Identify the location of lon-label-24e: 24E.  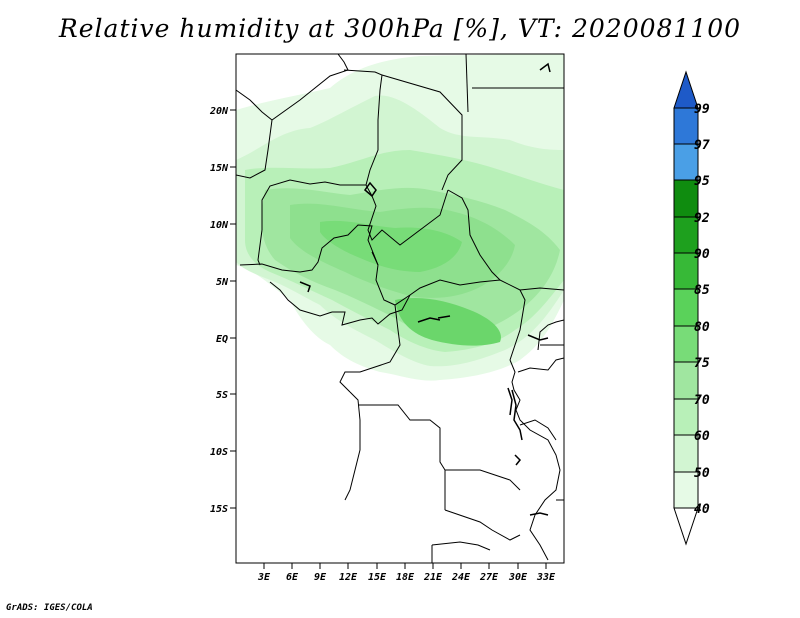
(461, 577).